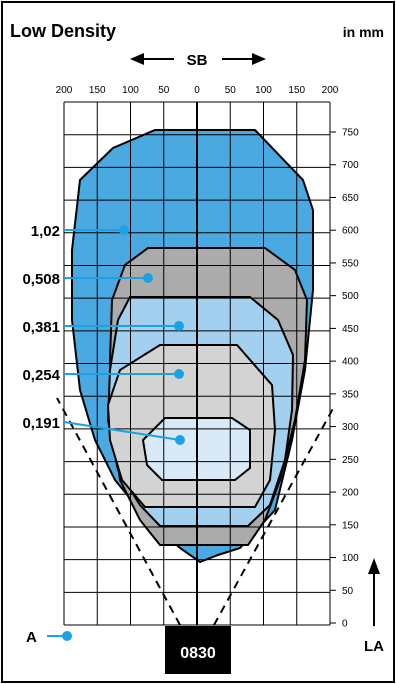 Image resolution: width=396 pixels, height=684 pixels. What do you see at coordinates (350, 329) in the screenshot?
I see `right-tick-label: 450` at bounding box center [350, 329].